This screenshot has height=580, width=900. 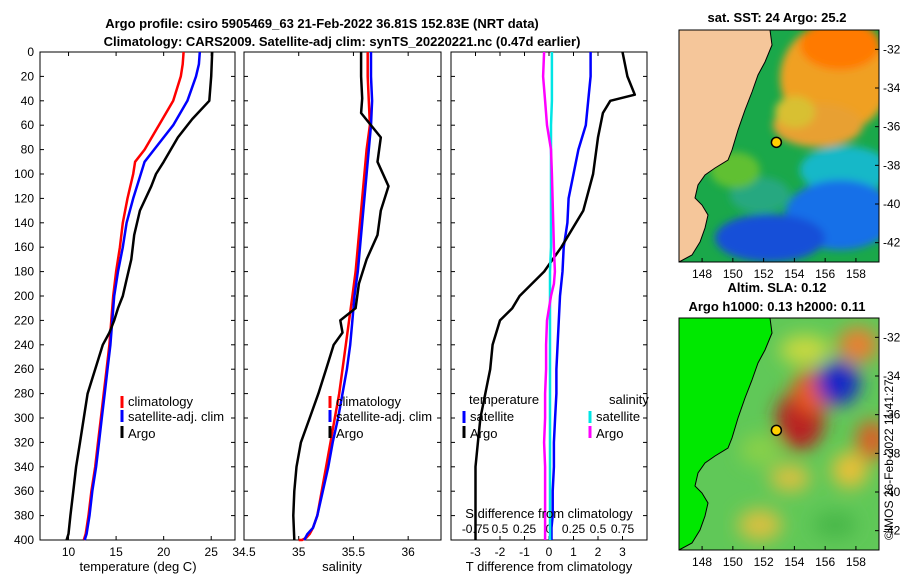 I want to click on depth-tick-label: 340, so click(x=24, y=467).